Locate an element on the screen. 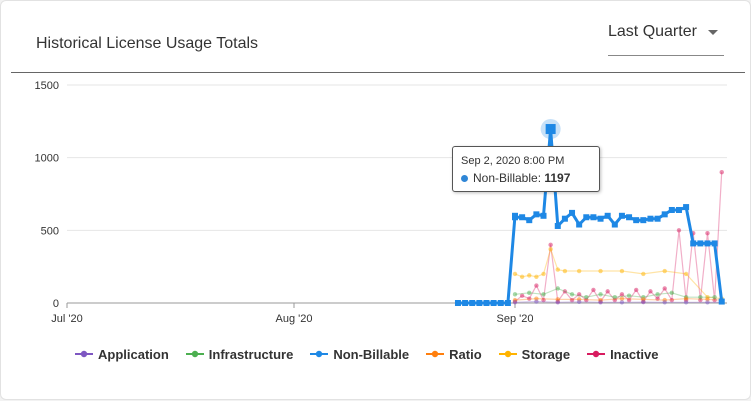  tooltip-series-dot-icon is located at coordinates (464, 178).